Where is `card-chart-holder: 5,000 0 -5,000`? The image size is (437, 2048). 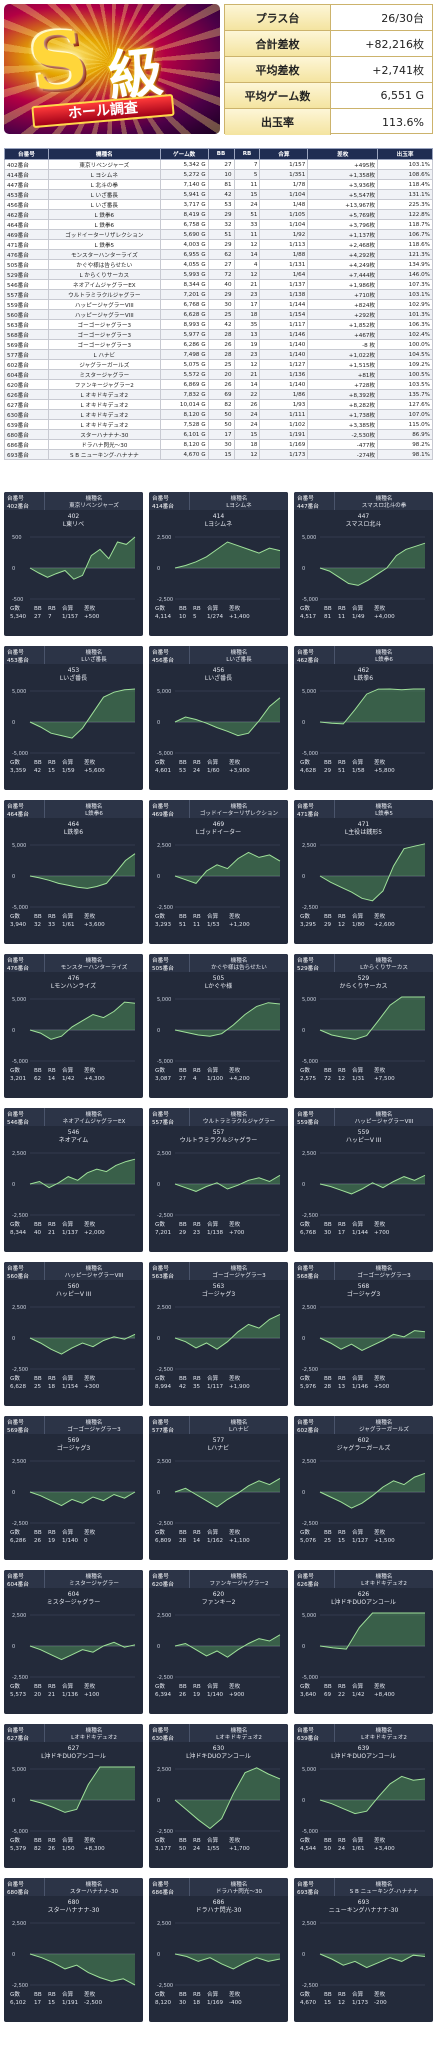
card-chart-holder: 5,000 0 -5,000 is located at coordinates (218, 722).